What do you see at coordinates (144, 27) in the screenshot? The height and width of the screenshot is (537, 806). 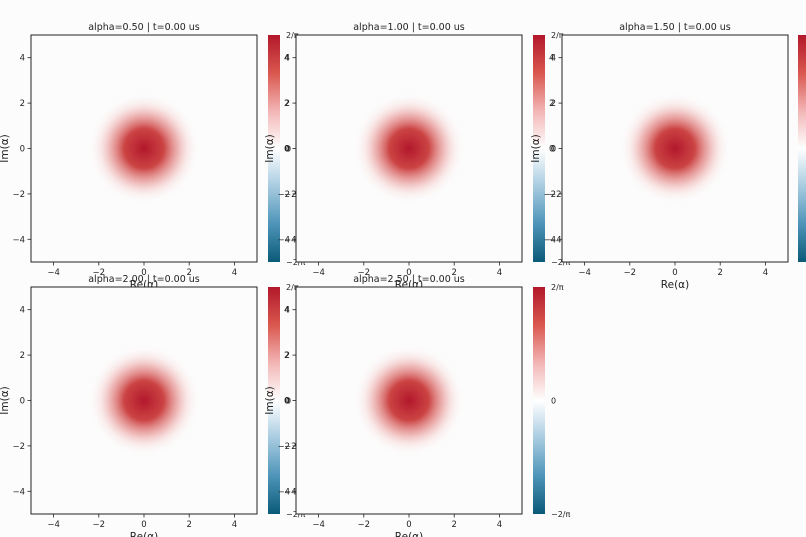 I see `subplot-title: alpha=0.50 | t=0.00 us` at bounding box center [144, 27].